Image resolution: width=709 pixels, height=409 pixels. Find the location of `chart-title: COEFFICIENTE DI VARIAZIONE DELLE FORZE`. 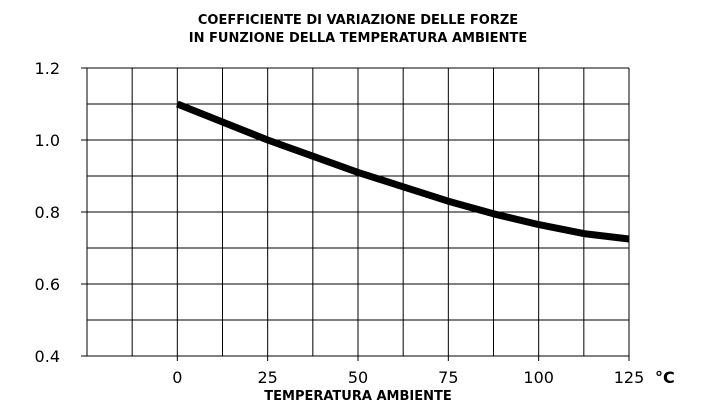

chart-title: COEFFICIENTE DI VARIAZIONE DELLE FORZE is located at coordinates (358, 20).